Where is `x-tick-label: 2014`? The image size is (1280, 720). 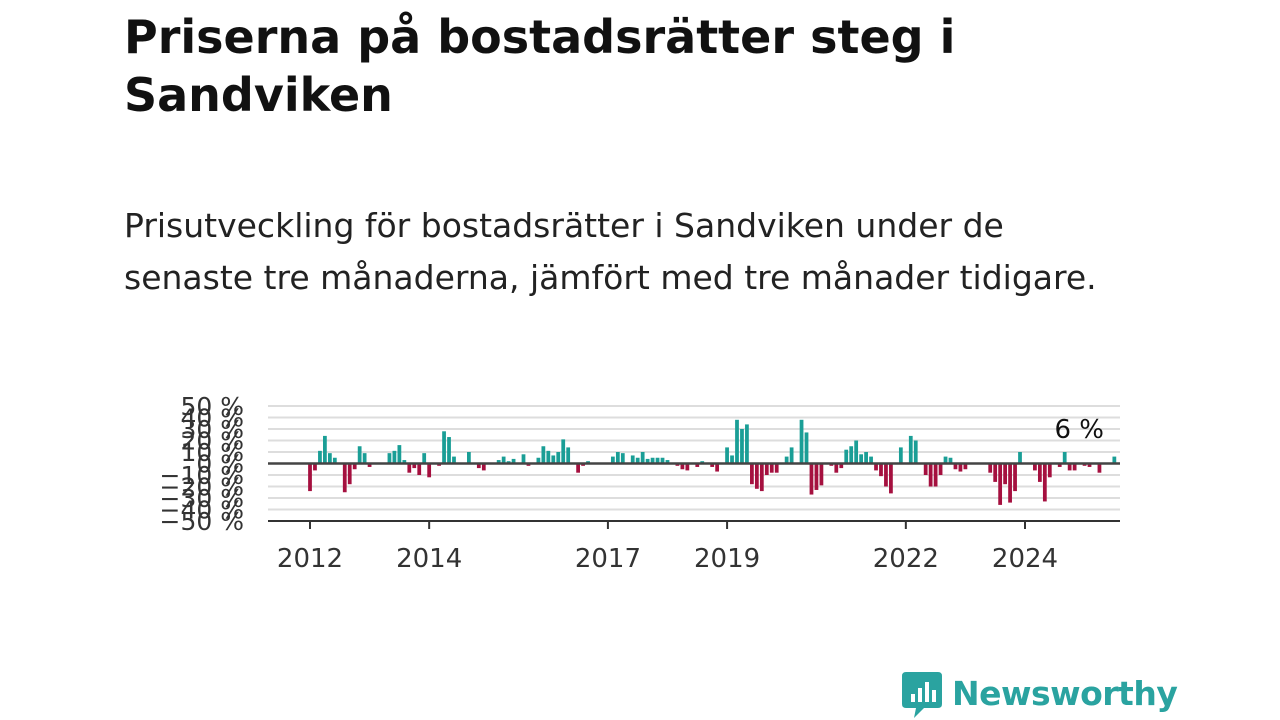 x-tick-label: 2014 is located at coordinates (429, 559).